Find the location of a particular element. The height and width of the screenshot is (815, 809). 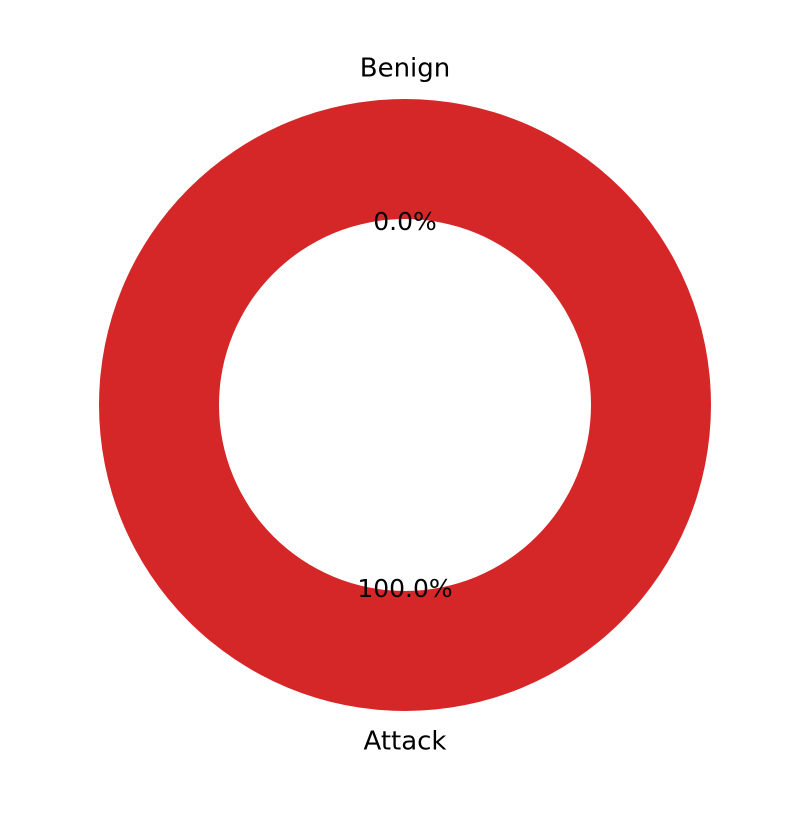

slice-label-benign: Benign is located at coordinates (405, 68).